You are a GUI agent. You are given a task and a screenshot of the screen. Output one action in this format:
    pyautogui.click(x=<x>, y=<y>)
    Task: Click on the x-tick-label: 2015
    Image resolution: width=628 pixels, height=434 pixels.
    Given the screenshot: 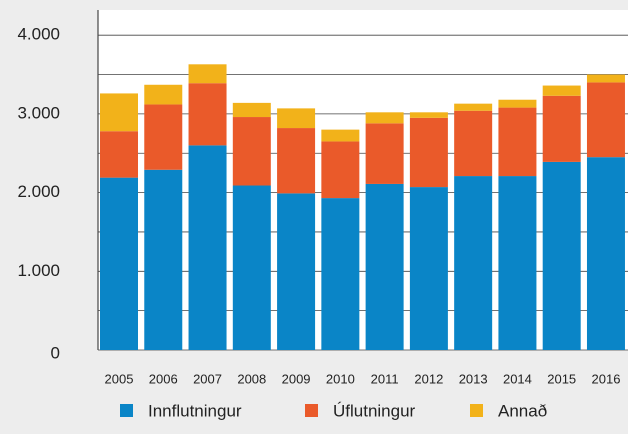 What is the action you would take?
    pyautogui.click(x=561, y=378)
    